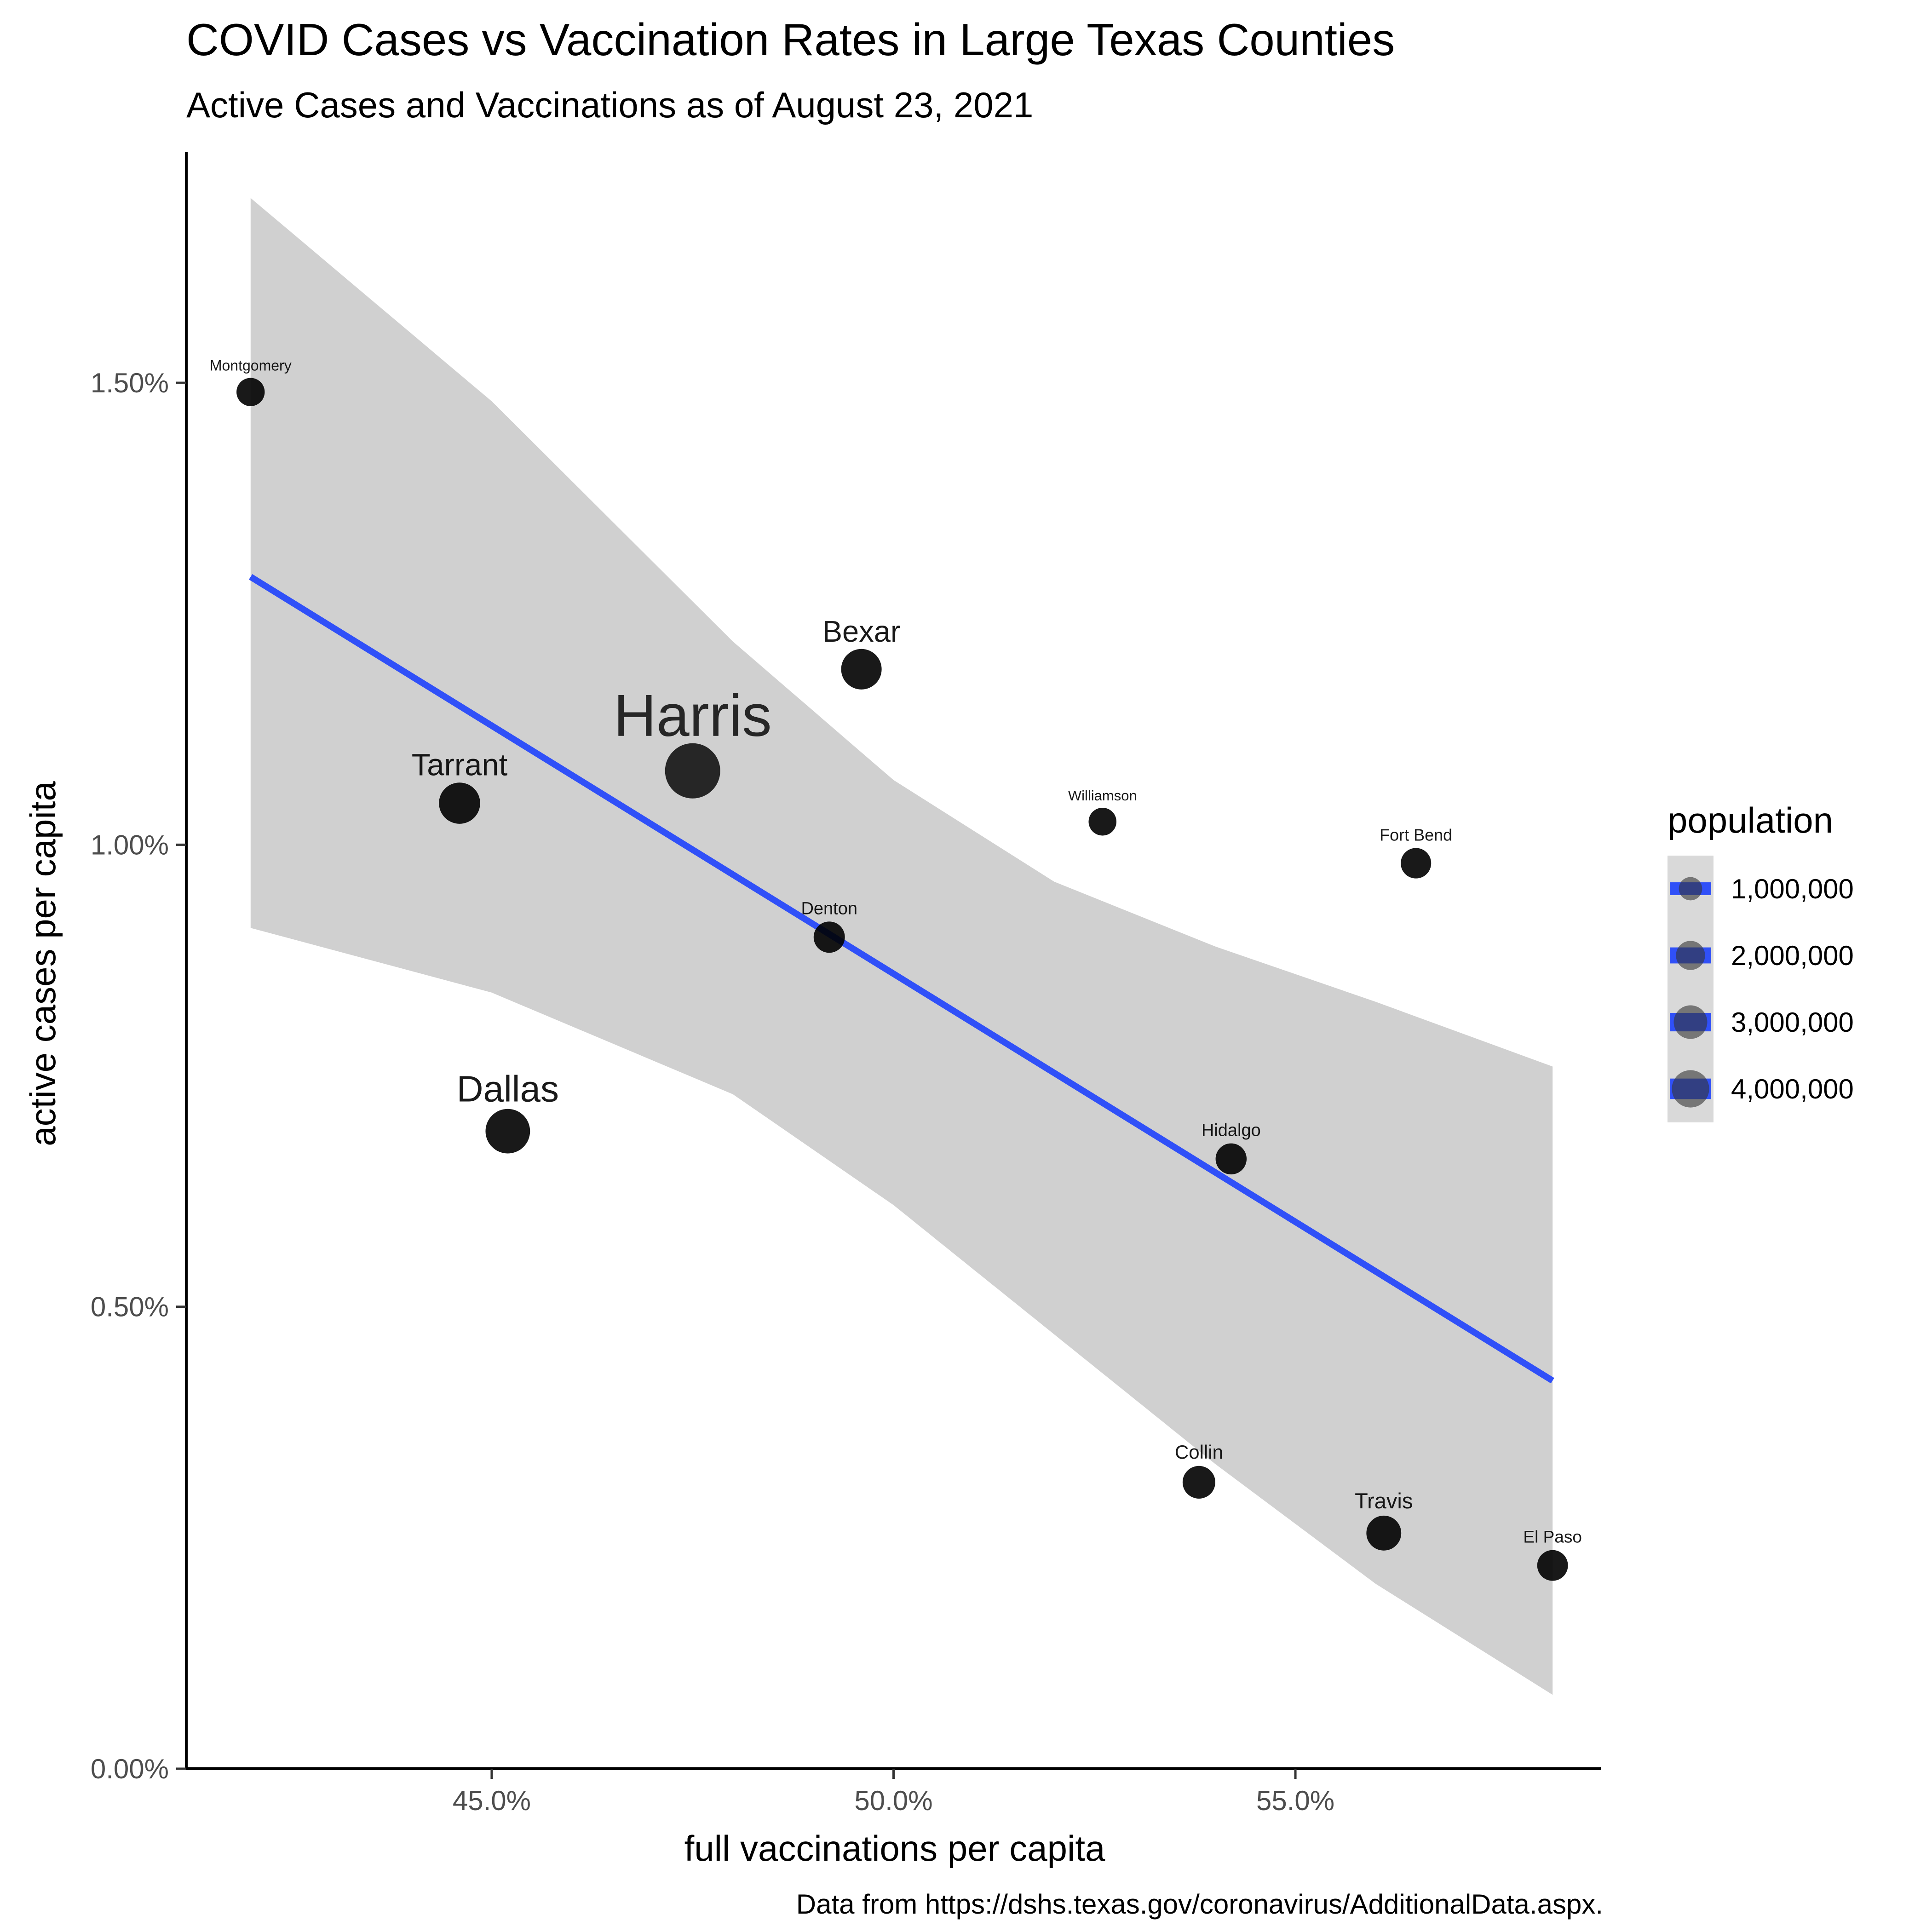 The width and height of the screenshot is (1932, 1932). What do you see at coordinates (893, 1800) in the screenshot?
I see `x-tick-label: 50.0%` at bounding box center [893, 1800].